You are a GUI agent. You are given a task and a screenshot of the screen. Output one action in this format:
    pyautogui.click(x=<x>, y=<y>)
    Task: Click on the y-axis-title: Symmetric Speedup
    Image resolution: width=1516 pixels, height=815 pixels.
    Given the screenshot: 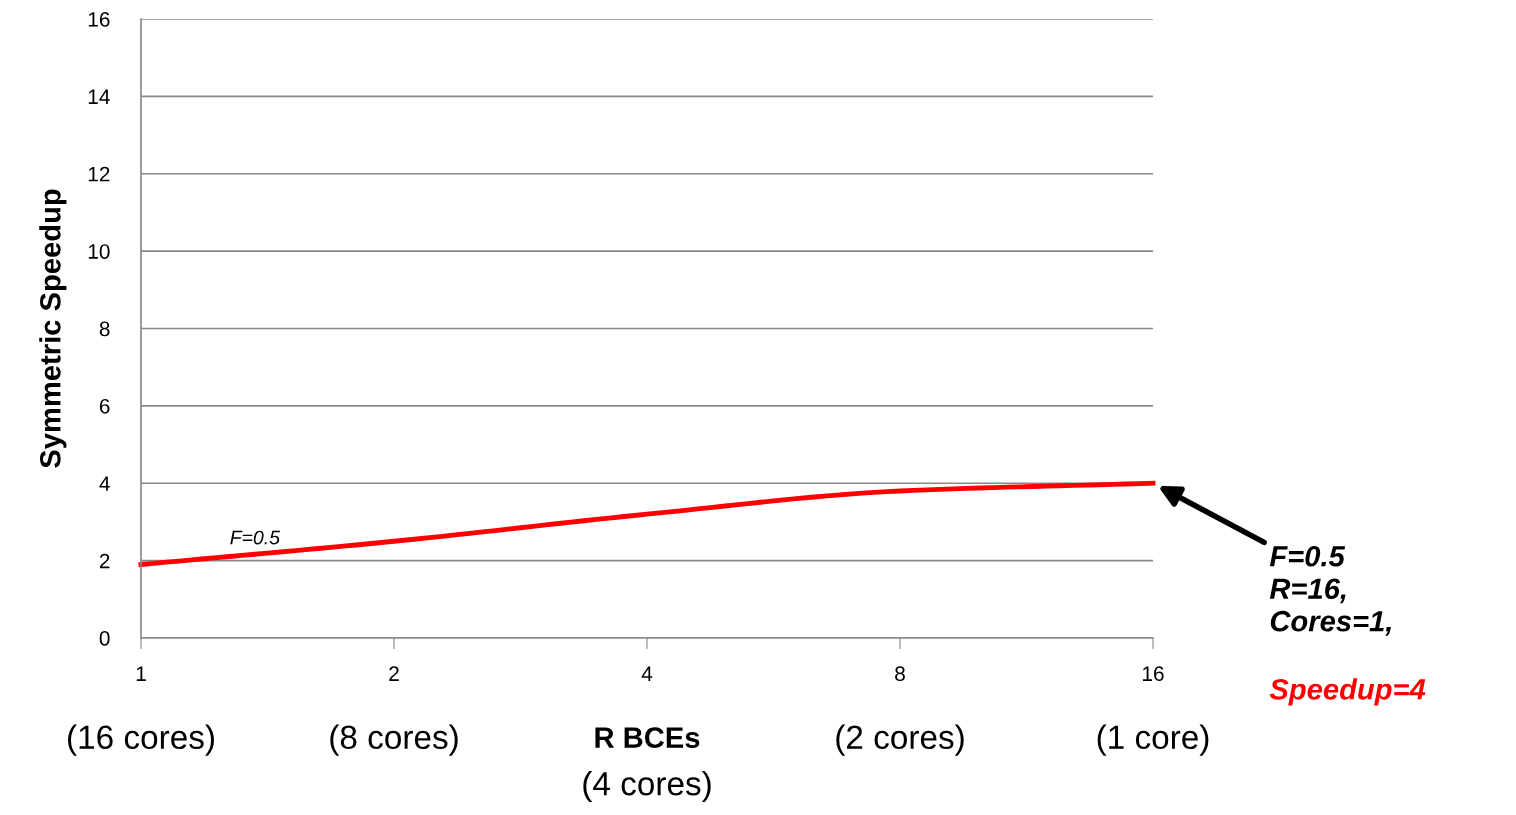 What is the action you would take?
    pyautogui.click(x=53, y=328)
    